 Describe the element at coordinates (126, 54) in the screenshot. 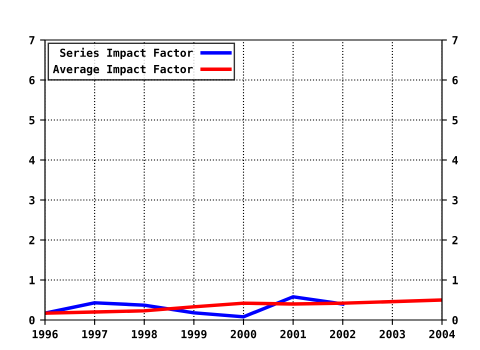

I see `legend-label: Series Impact Factor` at that location.